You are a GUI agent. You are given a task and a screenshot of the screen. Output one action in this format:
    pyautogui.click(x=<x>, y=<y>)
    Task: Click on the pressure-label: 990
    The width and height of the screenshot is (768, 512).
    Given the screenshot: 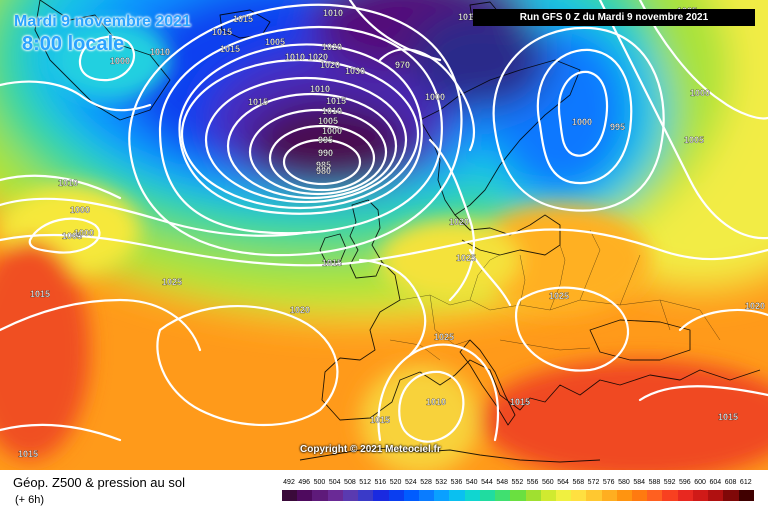 What is the action you would take?
    pyautogui.click(x=325, y=153)
    